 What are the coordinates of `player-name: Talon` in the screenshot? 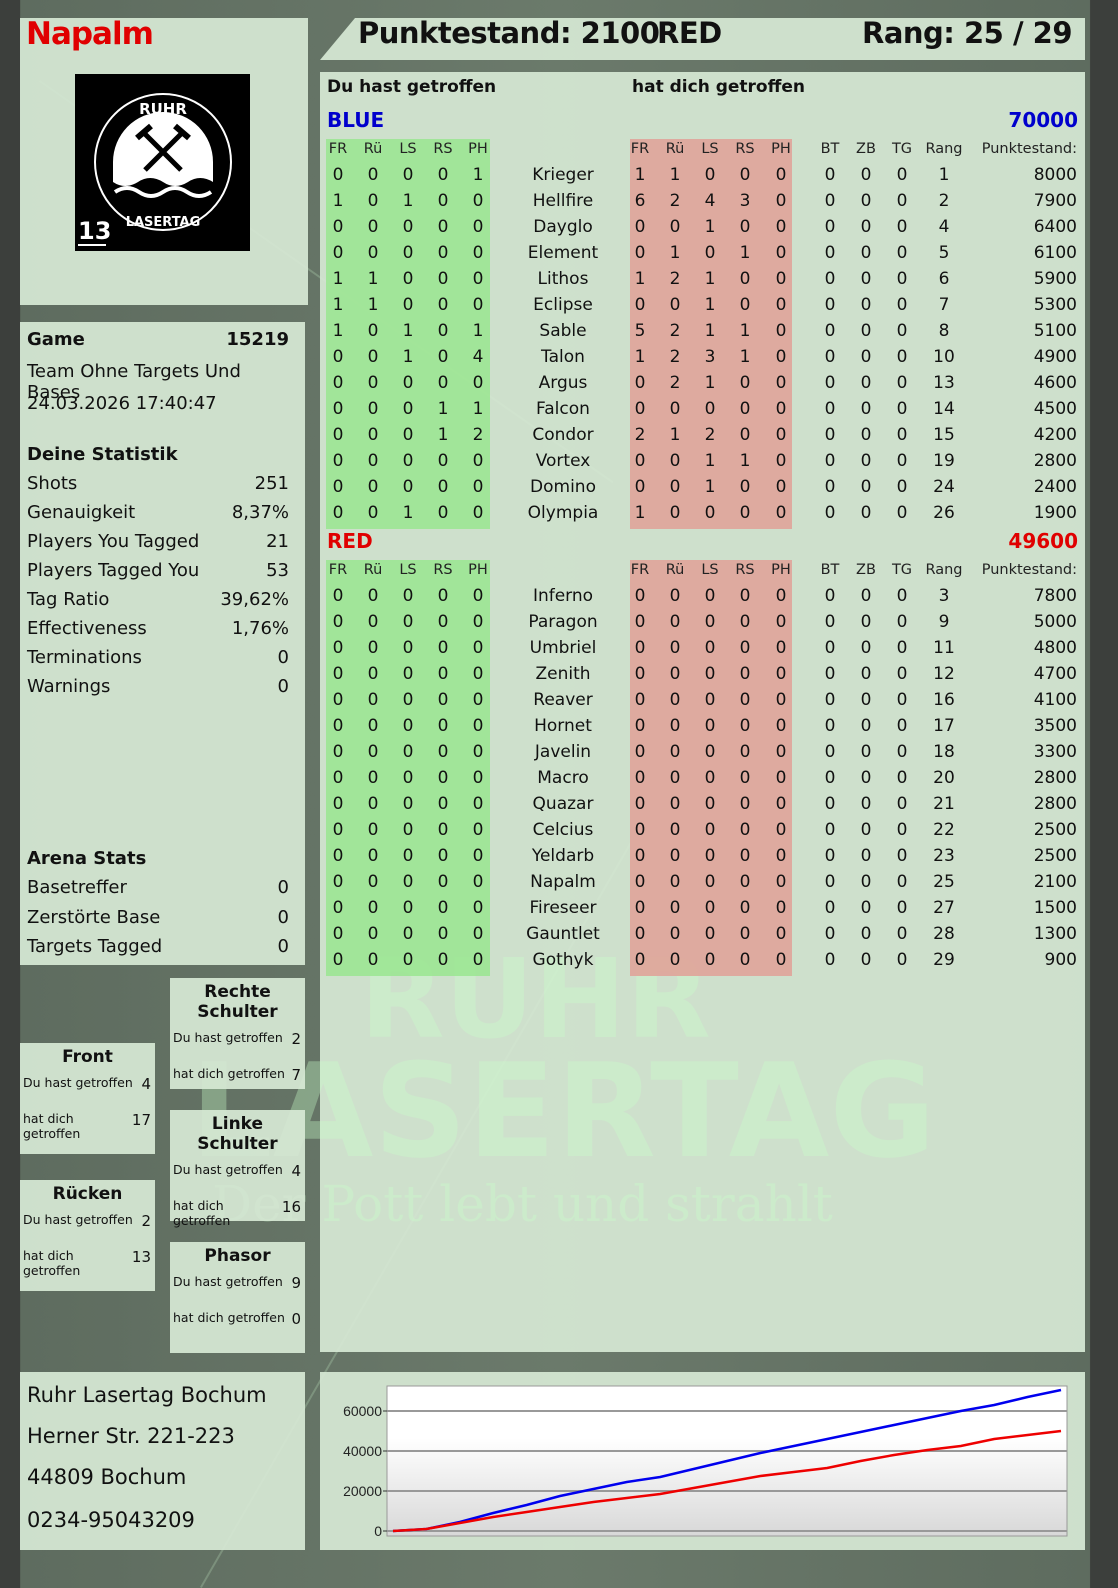 It's located at (563, 357).